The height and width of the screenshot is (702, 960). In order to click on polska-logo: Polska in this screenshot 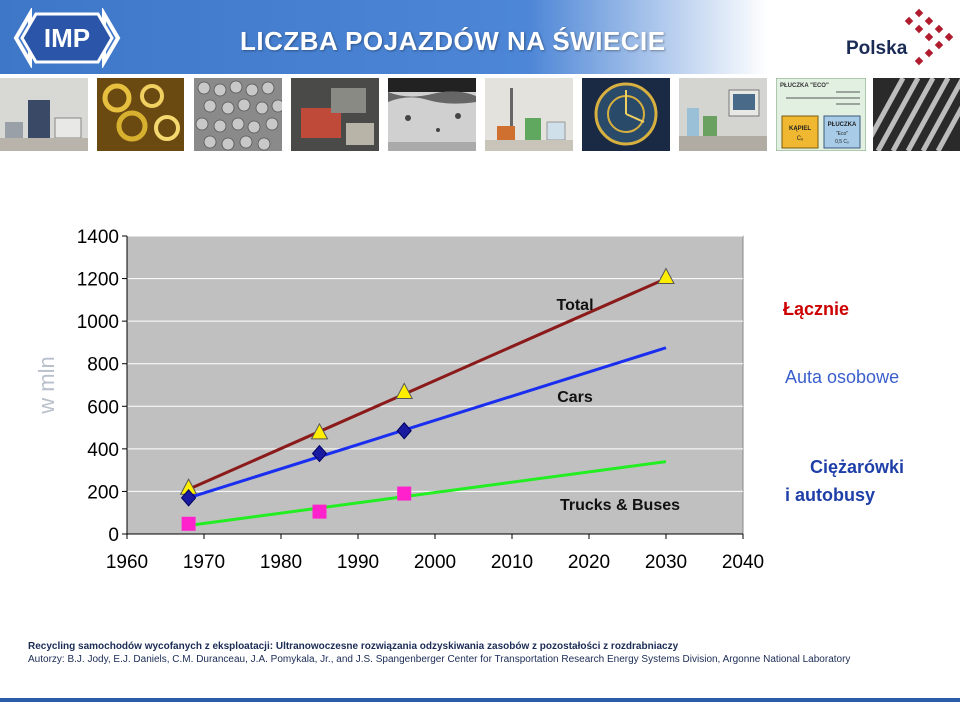, I will do `click(900, 37)`.